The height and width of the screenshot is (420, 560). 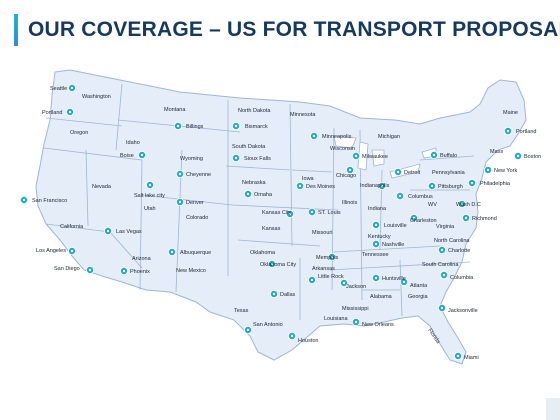 I want to click on city-label: Atlanta, so click(x=419, y=286).